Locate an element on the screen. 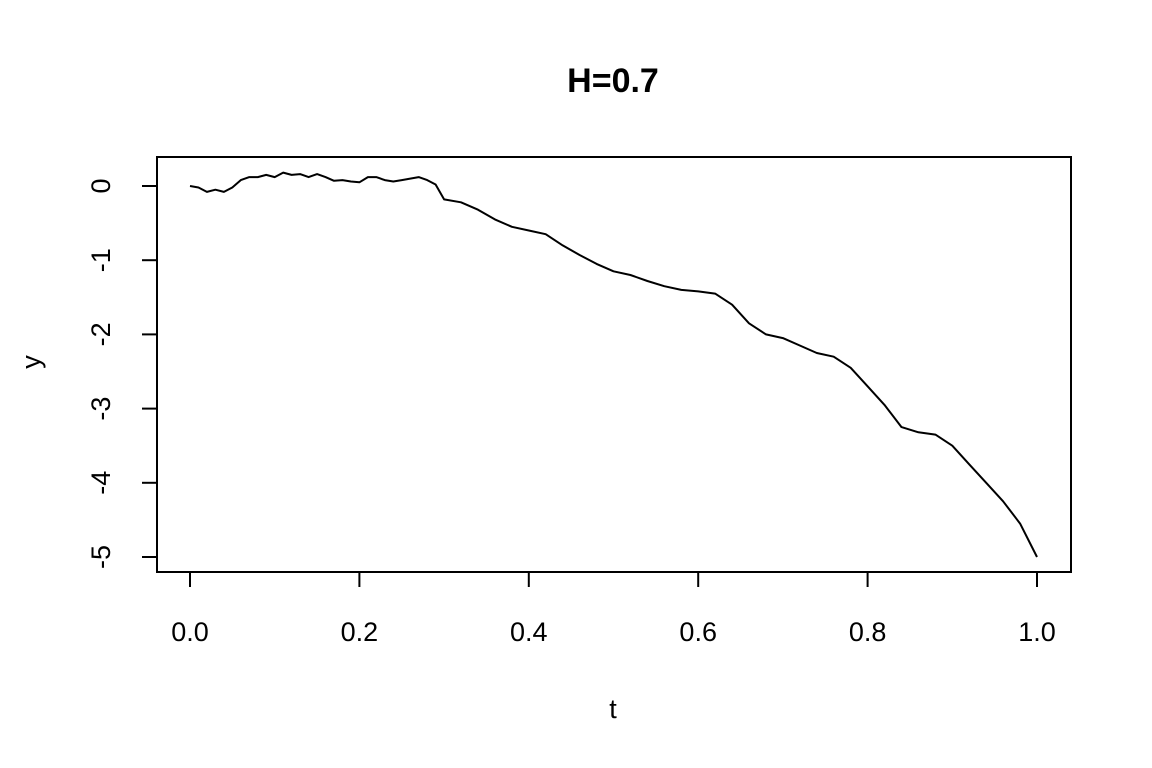 Image resolution: width=1152 pixels, height=768 pixels. x-tick-label: 1.0 is located at coordinates (1037, 632).